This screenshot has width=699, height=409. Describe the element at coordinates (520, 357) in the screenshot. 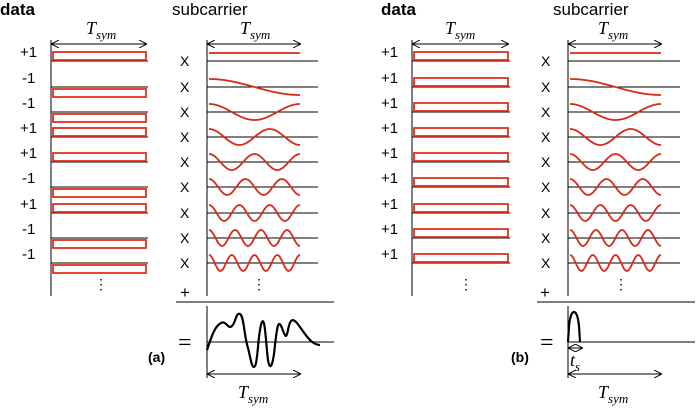

I see `panel-b-label: (b)` at that location.